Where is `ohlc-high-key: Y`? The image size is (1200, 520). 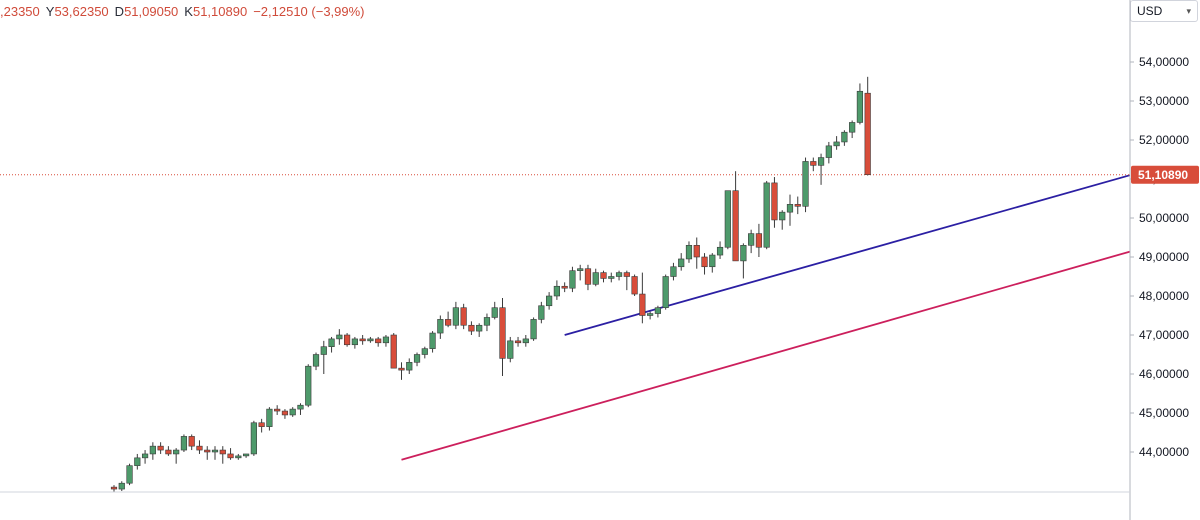 ohlc-high-key: Y is located at coordinates (50, 11).